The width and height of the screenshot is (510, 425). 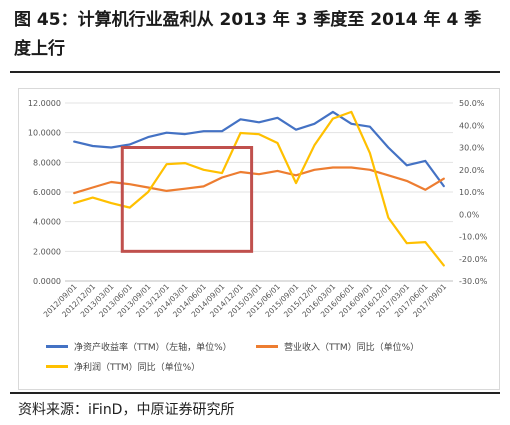 I want to click on left-axis-tick-label: 8.0000, so click(x=47, y=162).